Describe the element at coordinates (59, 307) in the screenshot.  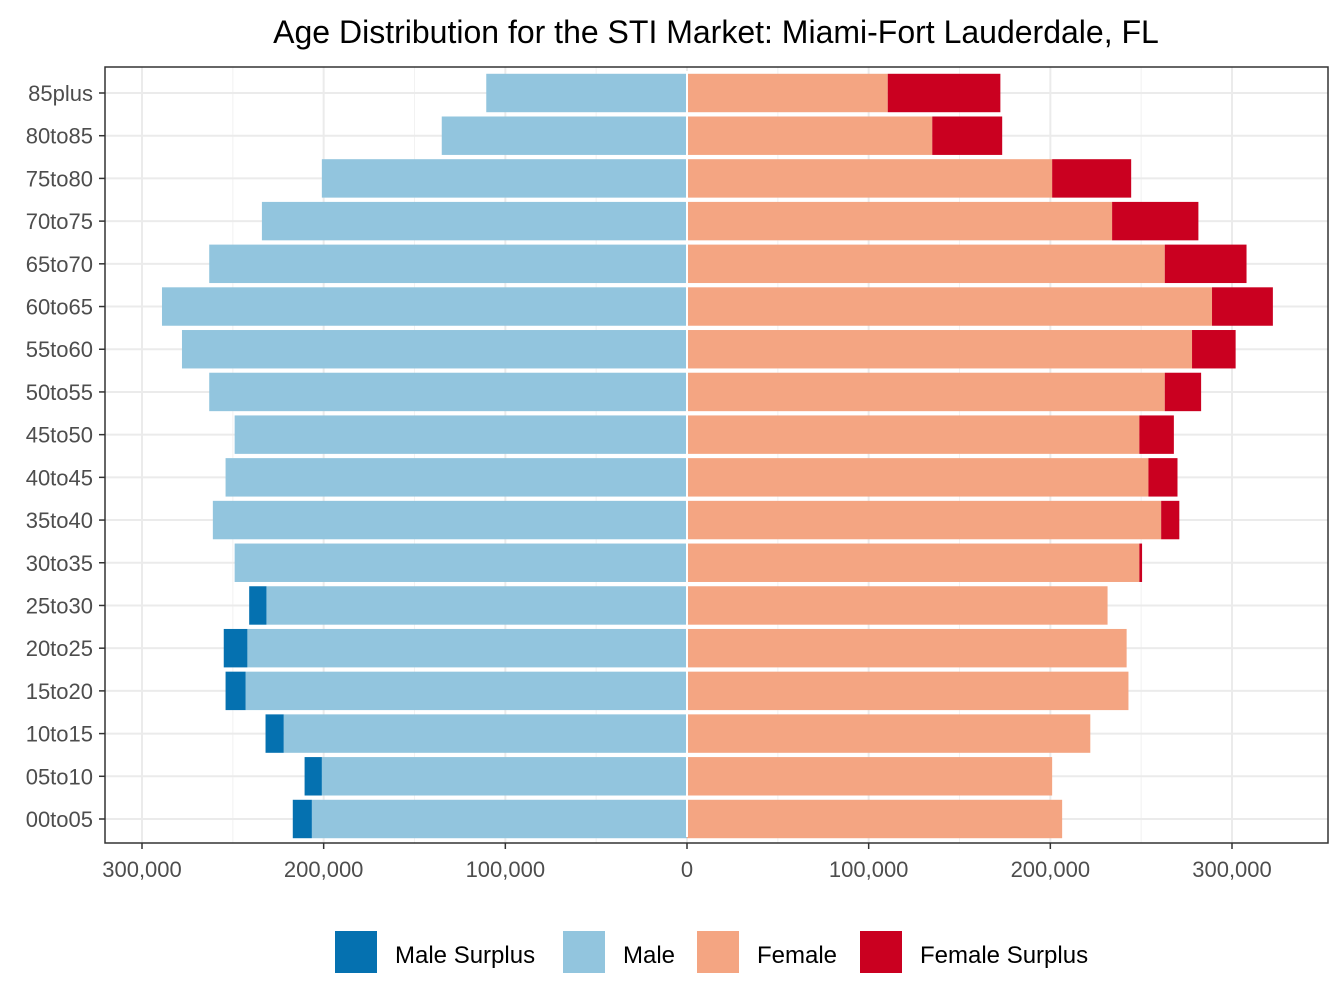
I see `y-tick-label: 60to65` at that location.